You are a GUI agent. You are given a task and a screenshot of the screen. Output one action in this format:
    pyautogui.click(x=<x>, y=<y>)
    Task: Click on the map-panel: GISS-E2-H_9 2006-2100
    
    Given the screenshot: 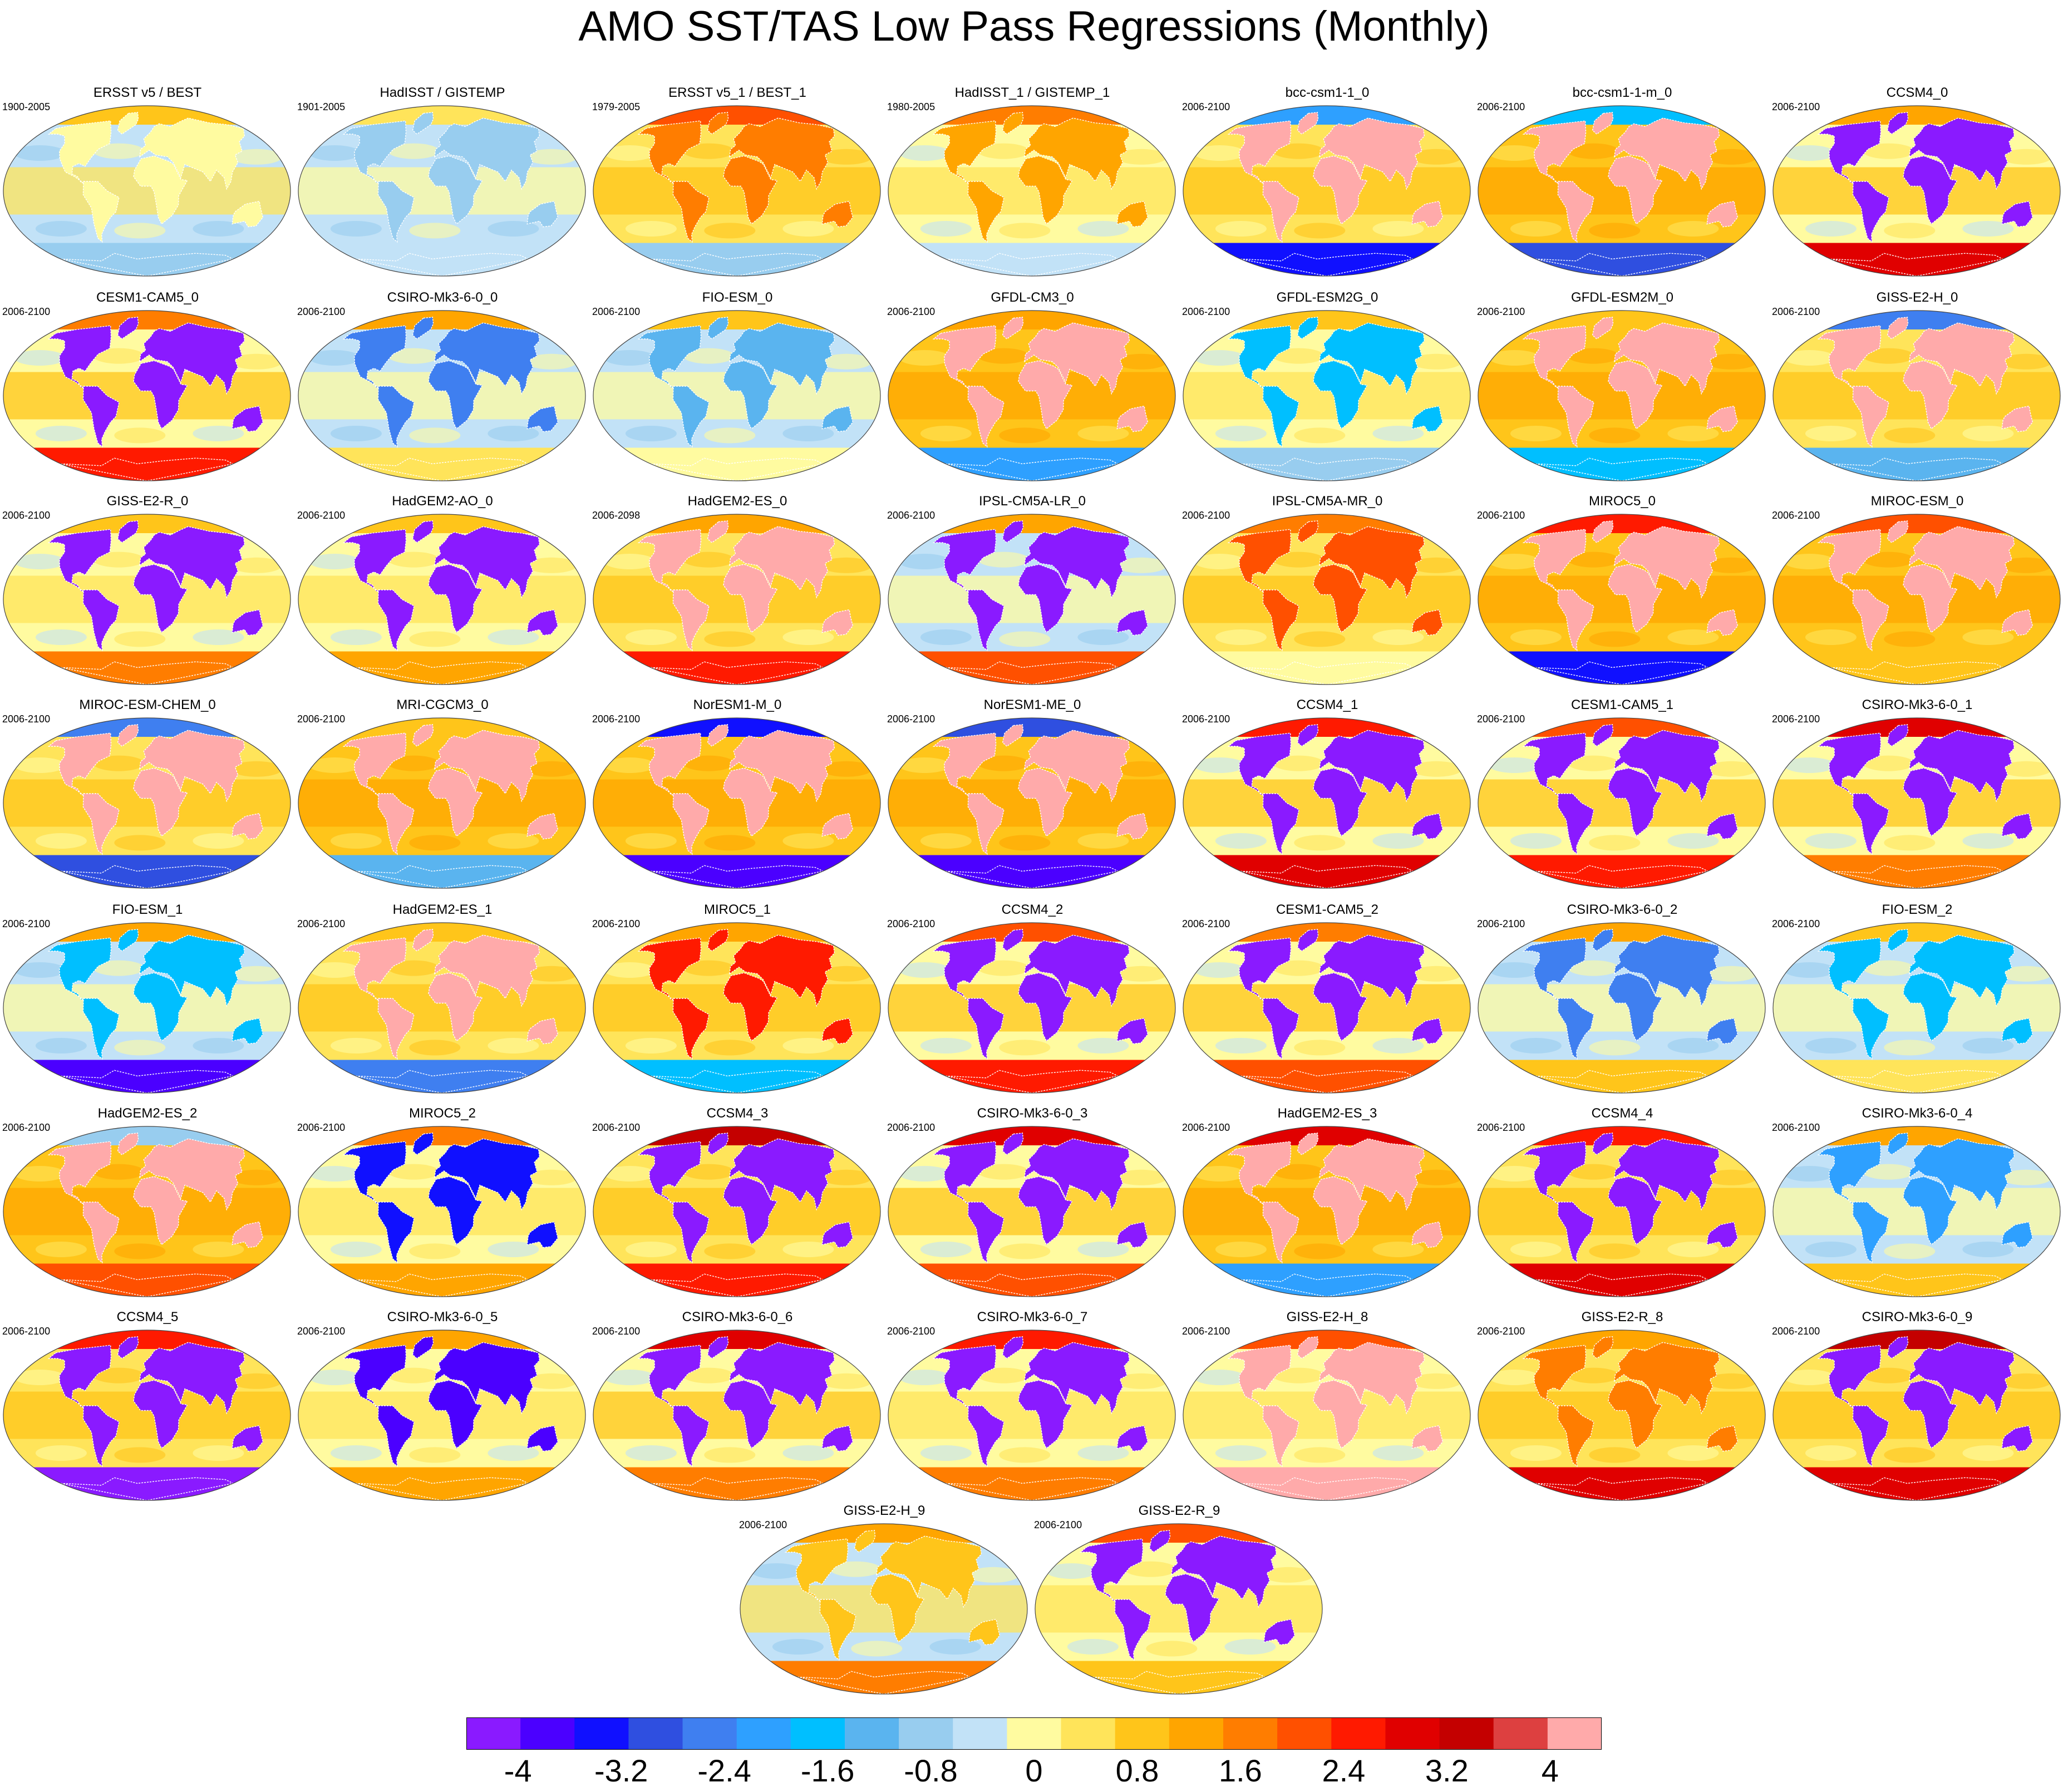 What is the action you would take?
    pyautogui.click(x=884, y=1600)
    